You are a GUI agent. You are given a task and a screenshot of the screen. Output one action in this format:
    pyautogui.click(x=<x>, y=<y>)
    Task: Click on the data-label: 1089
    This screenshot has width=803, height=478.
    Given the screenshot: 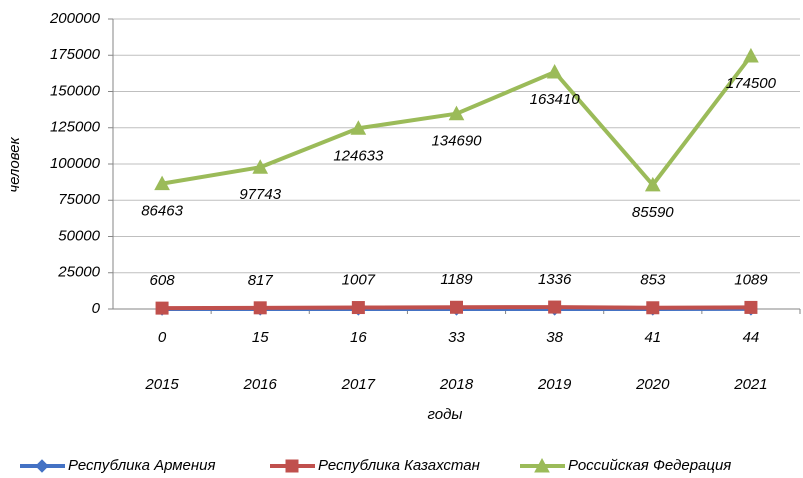 What is the action you would take?
    pyautogui.click(x=751, y=279)
    